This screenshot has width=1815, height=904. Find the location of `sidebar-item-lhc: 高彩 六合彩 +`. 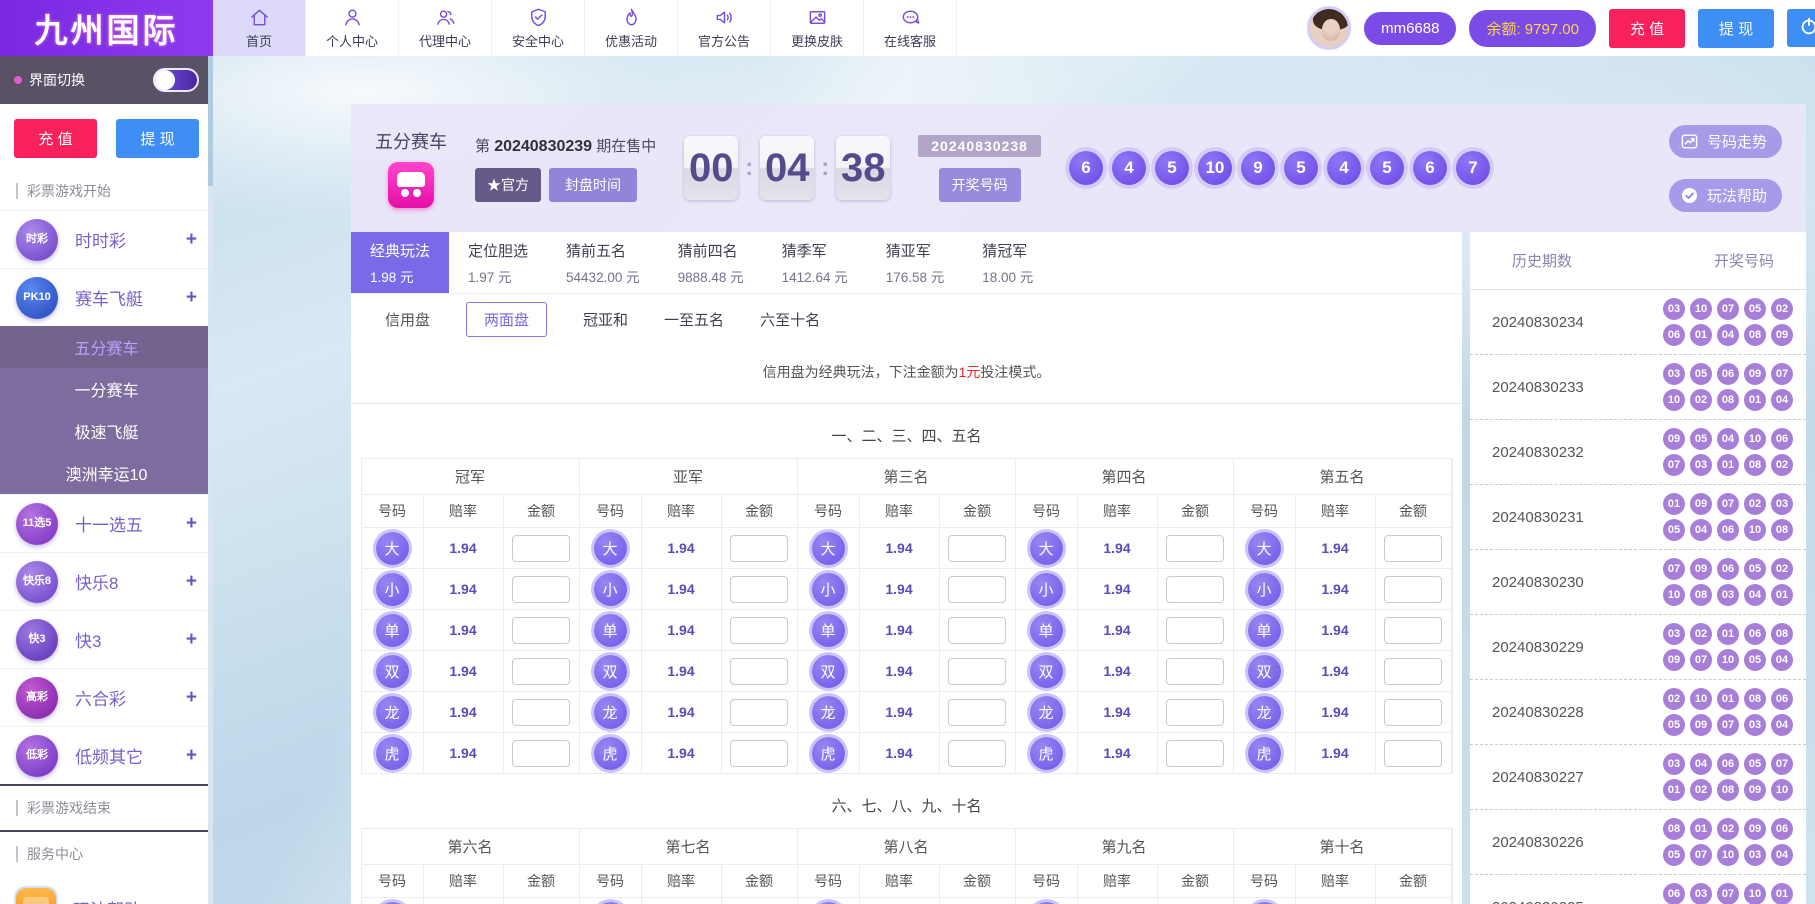

sidebar-item-lhc: 高彩 六合彩 + is located at coordinates (106, 697).